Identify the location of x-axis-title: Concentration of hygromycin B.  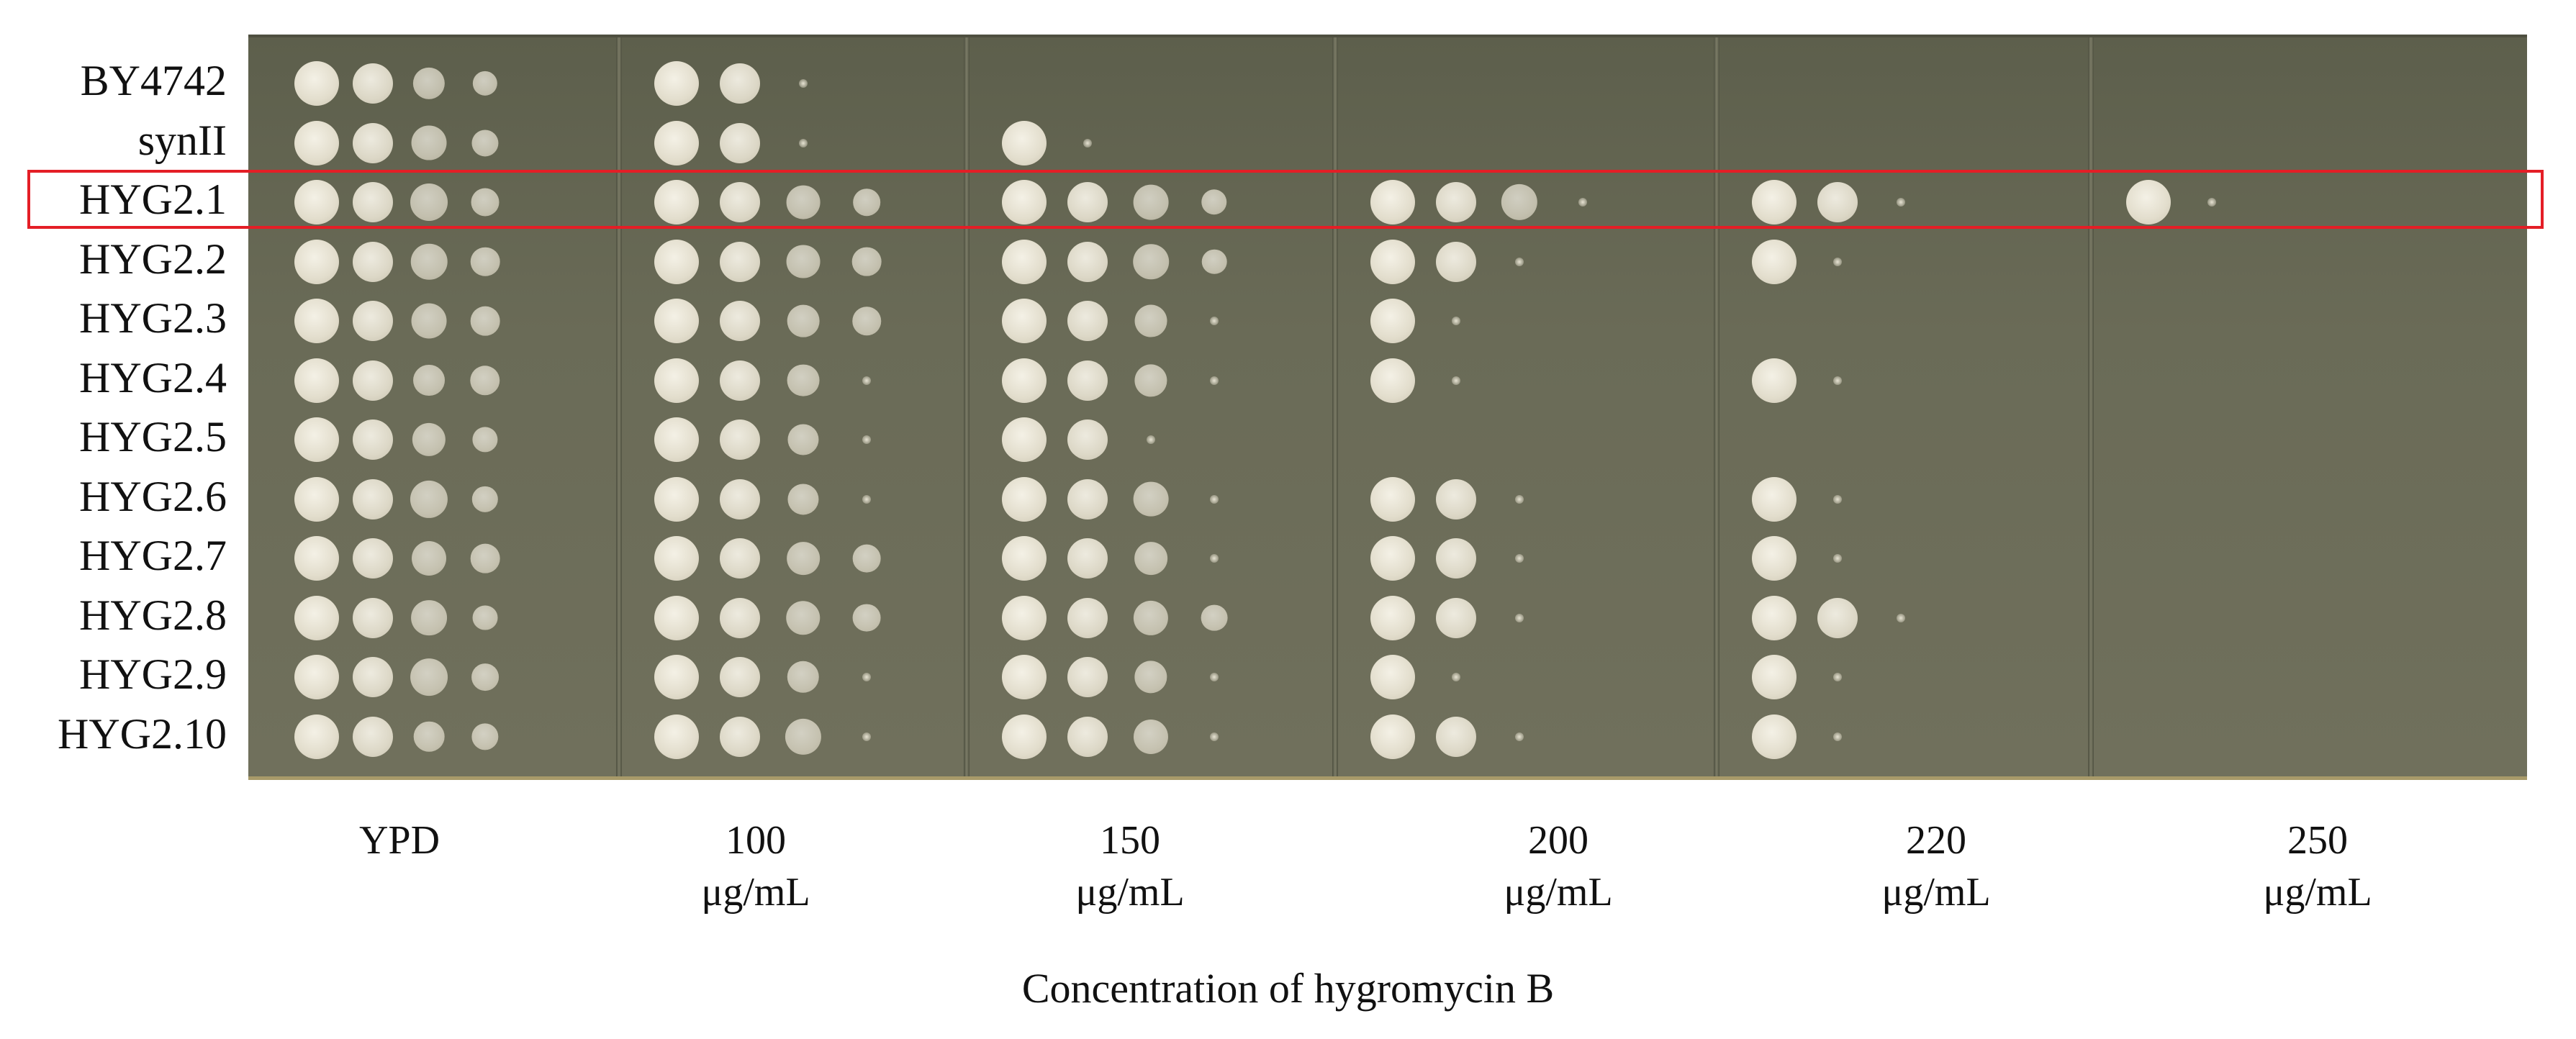
(1288, 988).